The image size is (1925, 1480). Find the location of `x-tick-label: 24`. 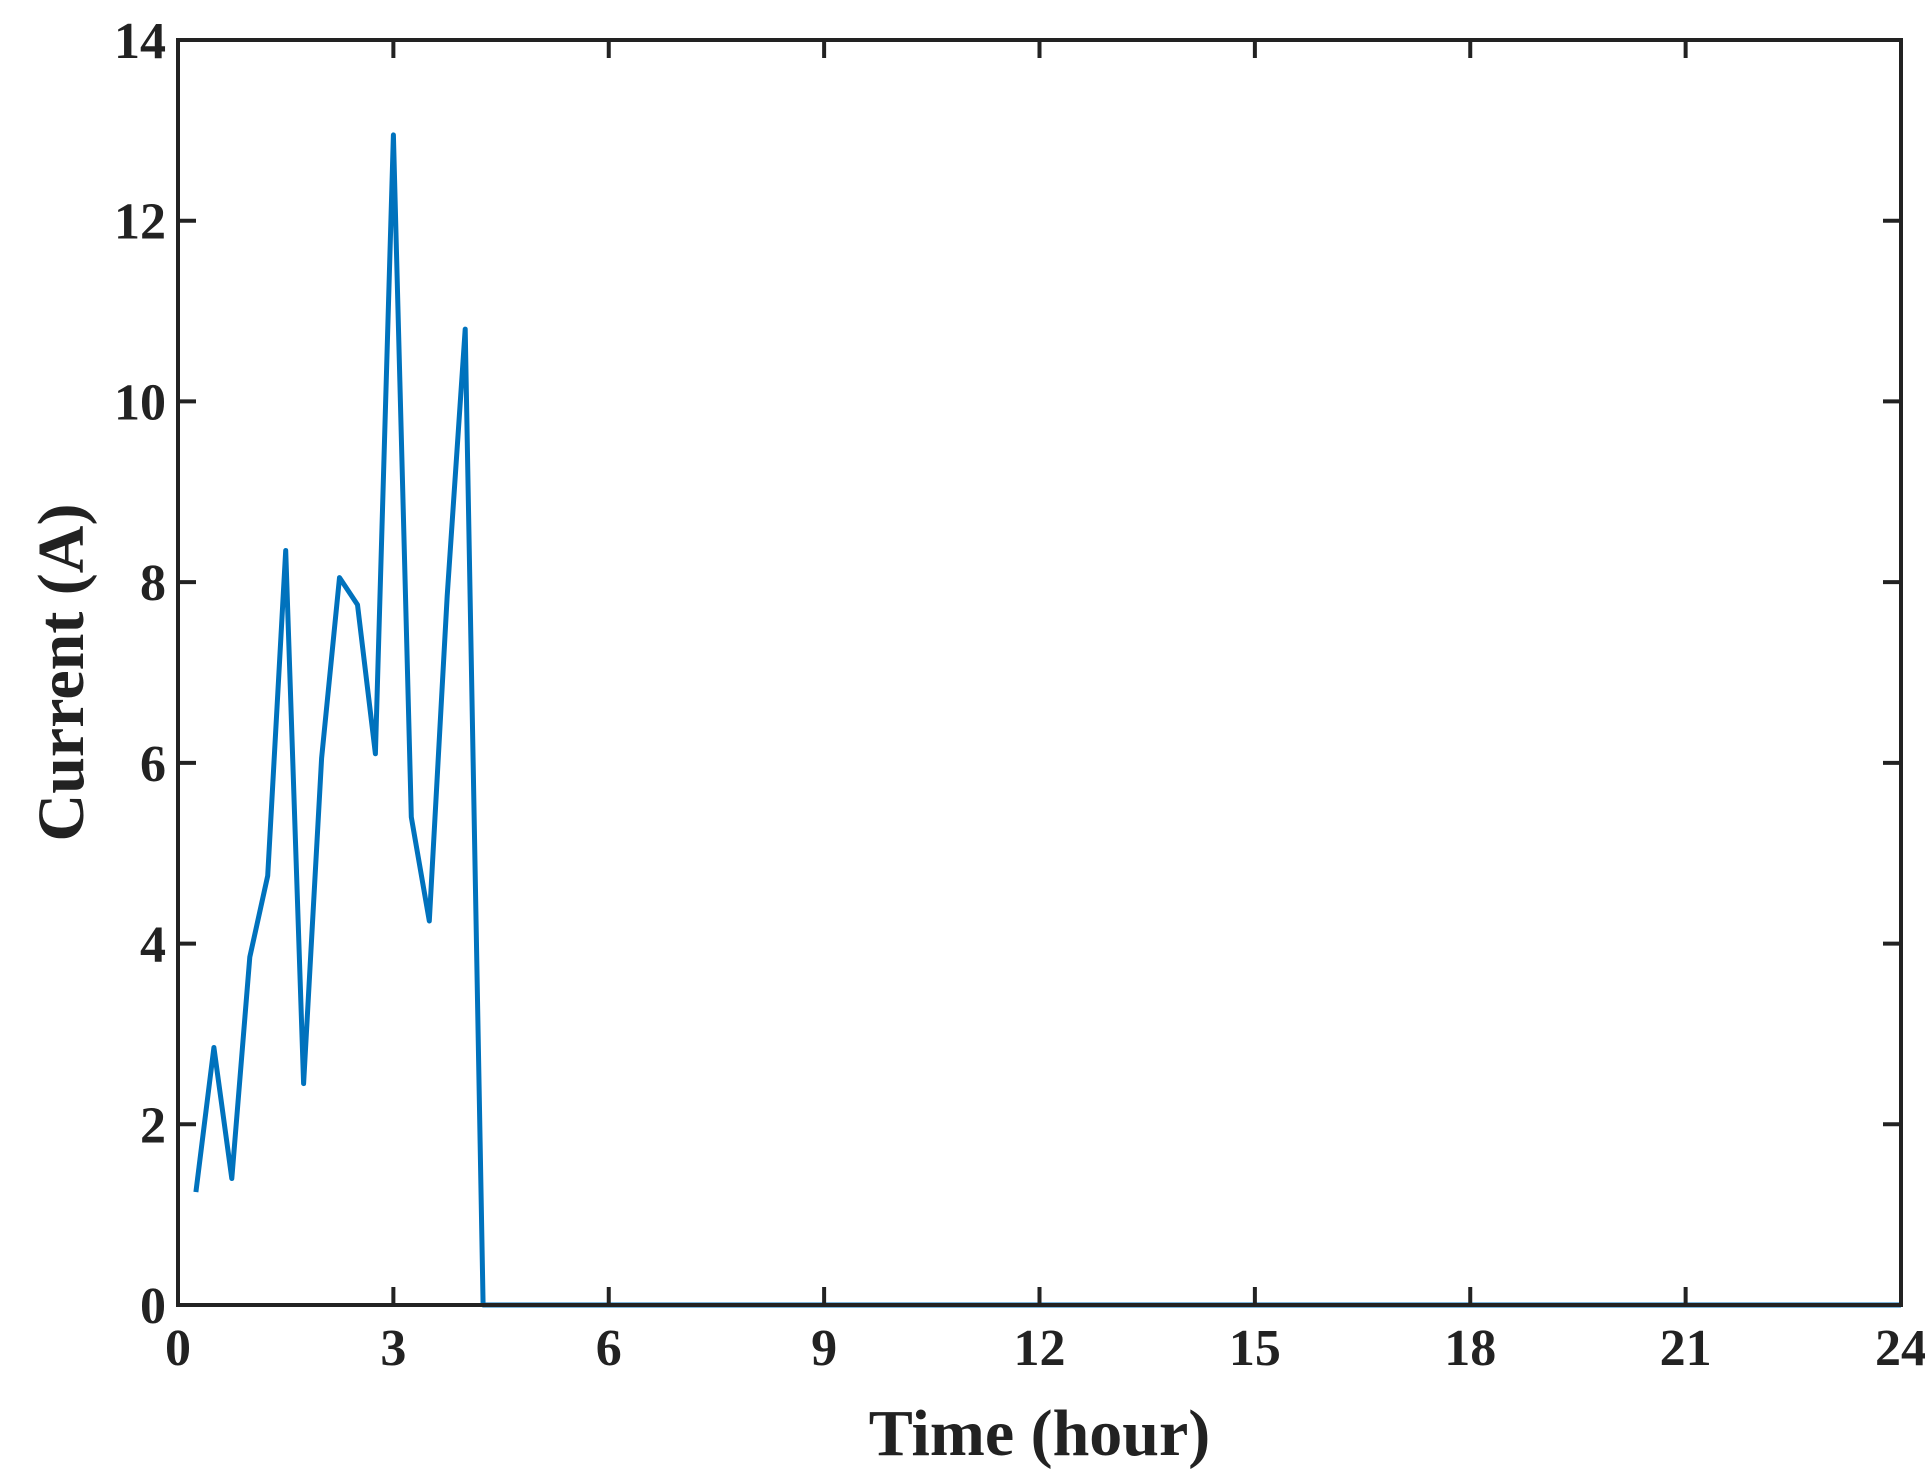

x-tick-label: 24 is located at coordinates (1900, 1348).